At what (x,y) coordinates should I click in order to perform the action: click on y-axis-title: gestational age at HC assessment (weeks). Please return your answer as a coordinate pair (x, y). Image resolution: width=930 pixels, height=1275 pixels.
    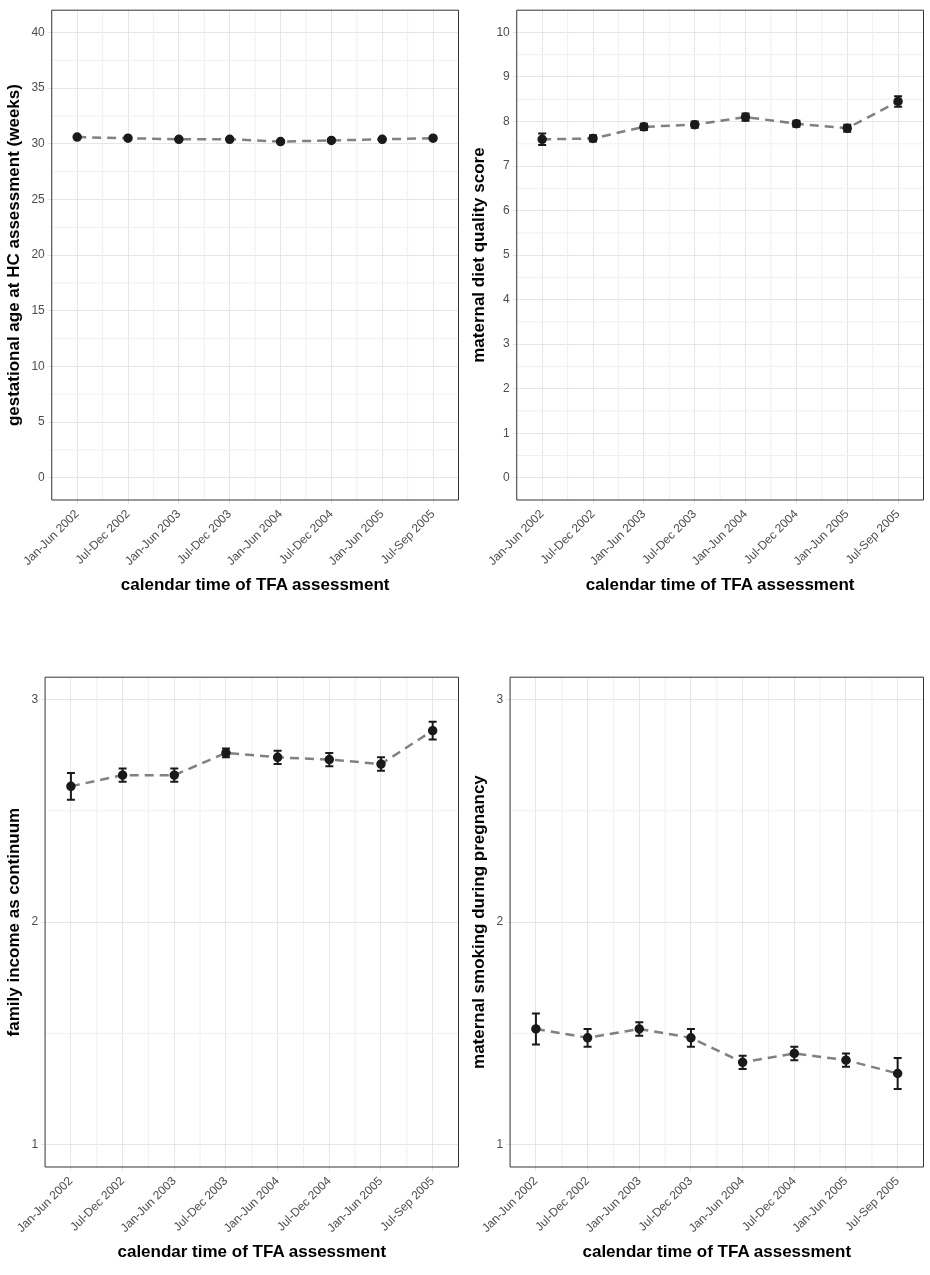
    Looking at the image, I should click on (13, 255).